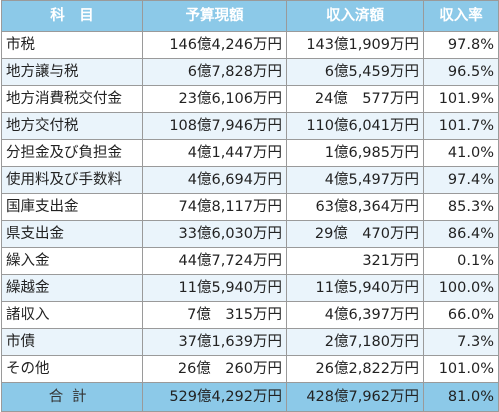  Describe the element at coordinates (72, 180) in the screenshot. I see `row-name: 使用料及び手数料` at that location.